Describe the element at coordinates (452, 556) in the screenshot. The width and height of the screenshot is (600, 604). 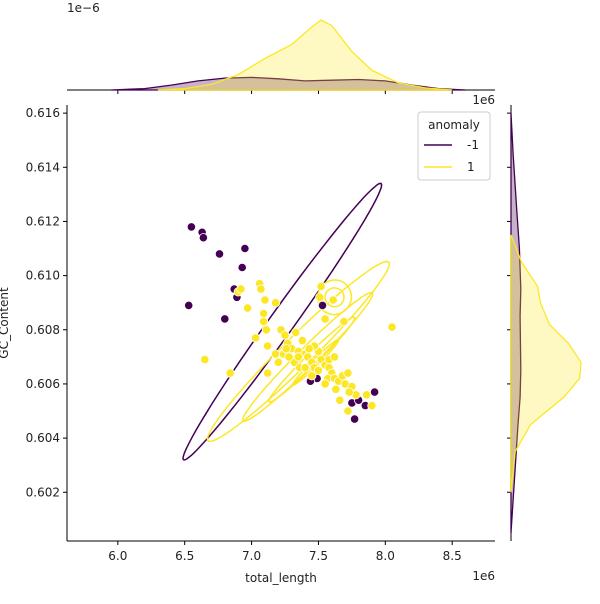
I see `x-tick-label: 8.5` at that location.